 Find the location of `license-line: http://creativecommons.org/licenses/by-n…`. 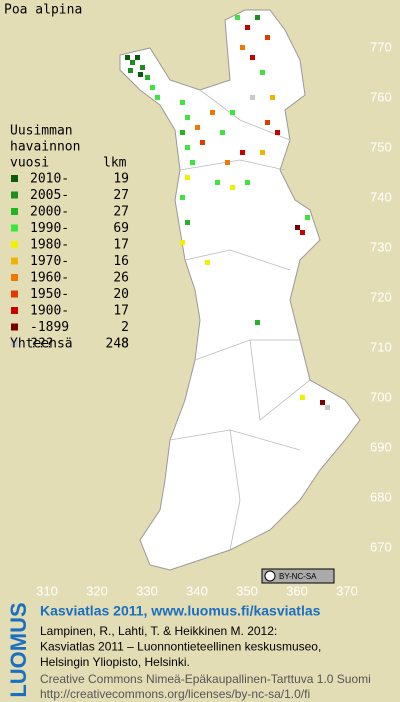

license-line: http://creativecommons.org/licenses/by-n… is located at coordinates (175, 694).